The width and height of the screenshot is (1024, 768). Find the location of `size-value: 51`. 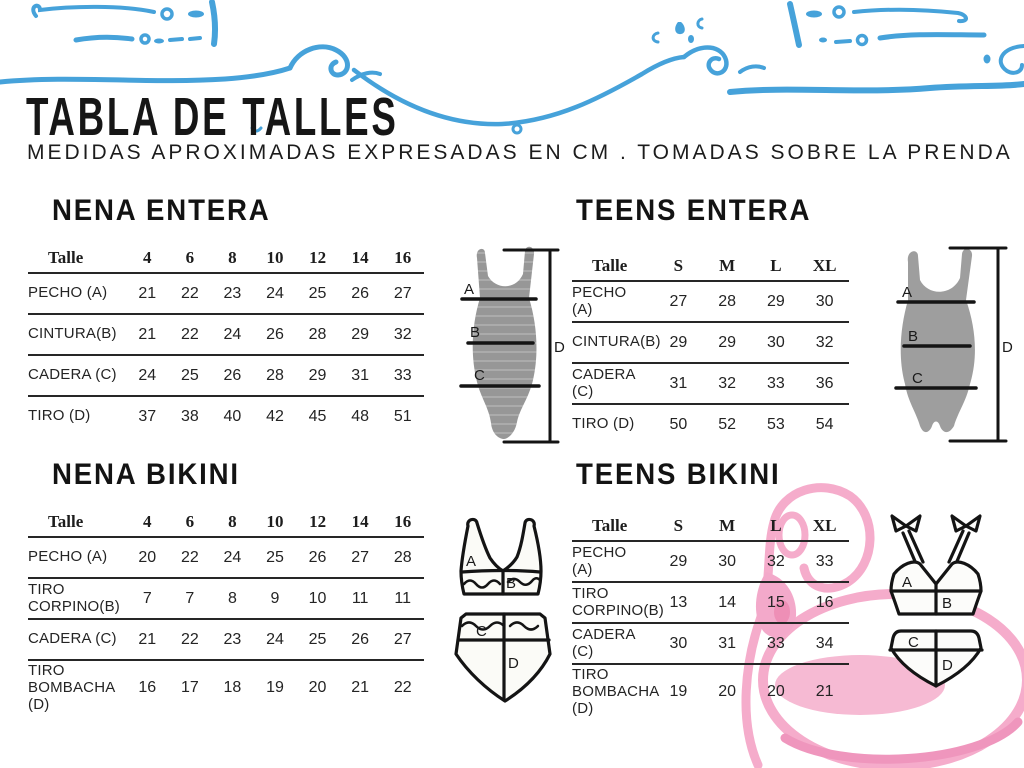

size-value: 51 is located at coordinates (402, 416).